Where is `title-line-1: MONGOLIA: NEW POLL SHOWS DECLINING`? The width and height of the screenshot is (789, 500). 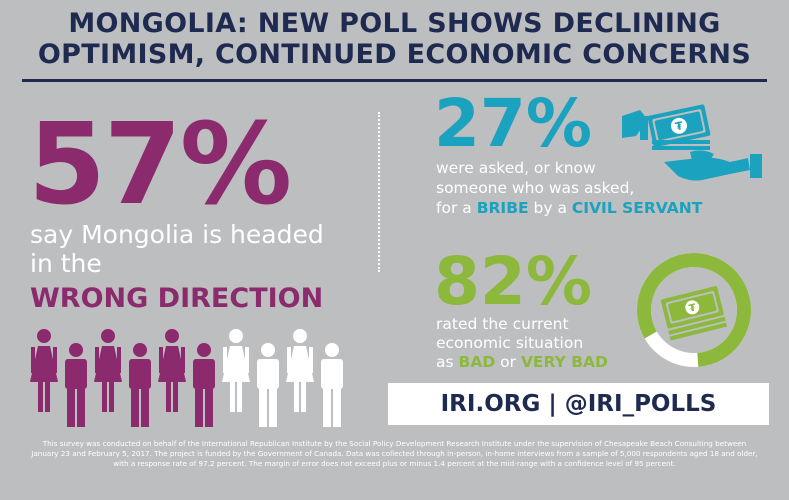 title-line-1: MONGOLIA: NEW POLL SHOWS DECLINING is located at coordinates (394, 23).